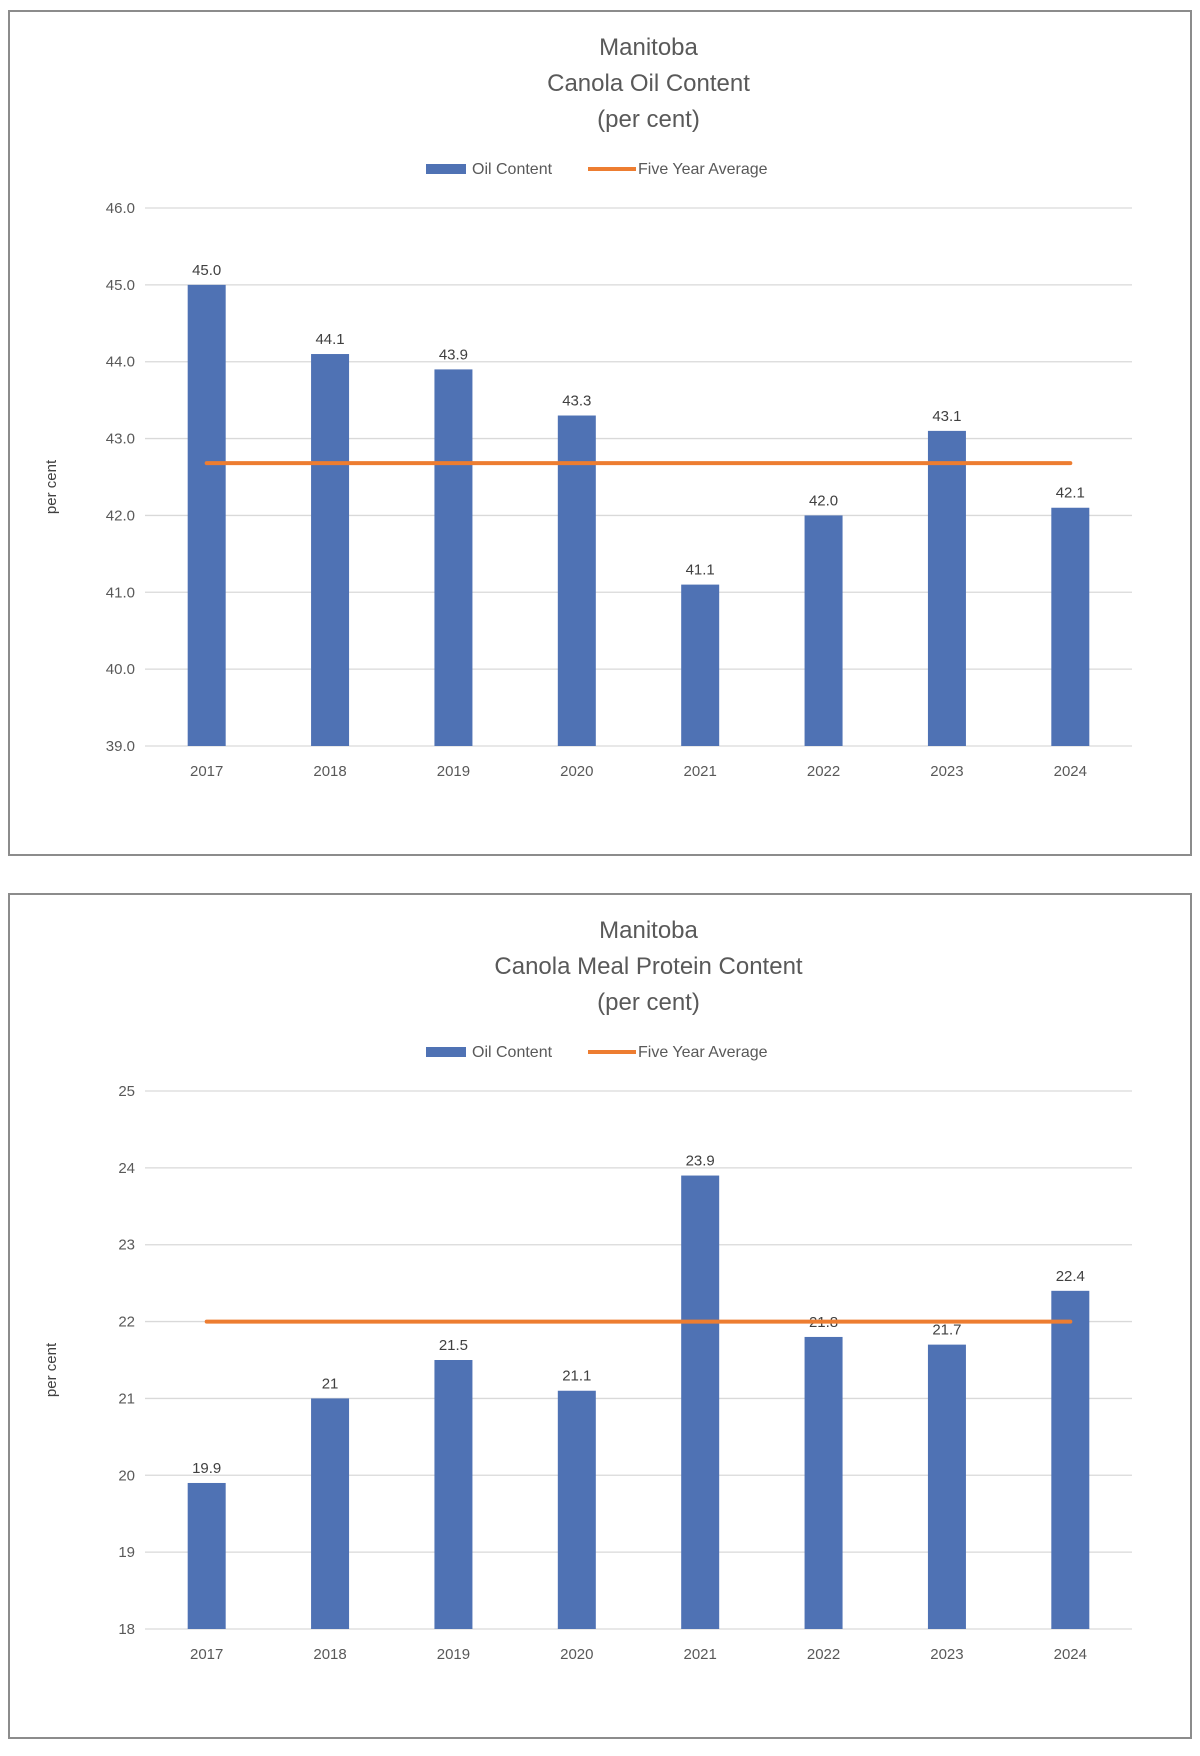  I want to click on y-tick-label: 21, so click(126, 1398).